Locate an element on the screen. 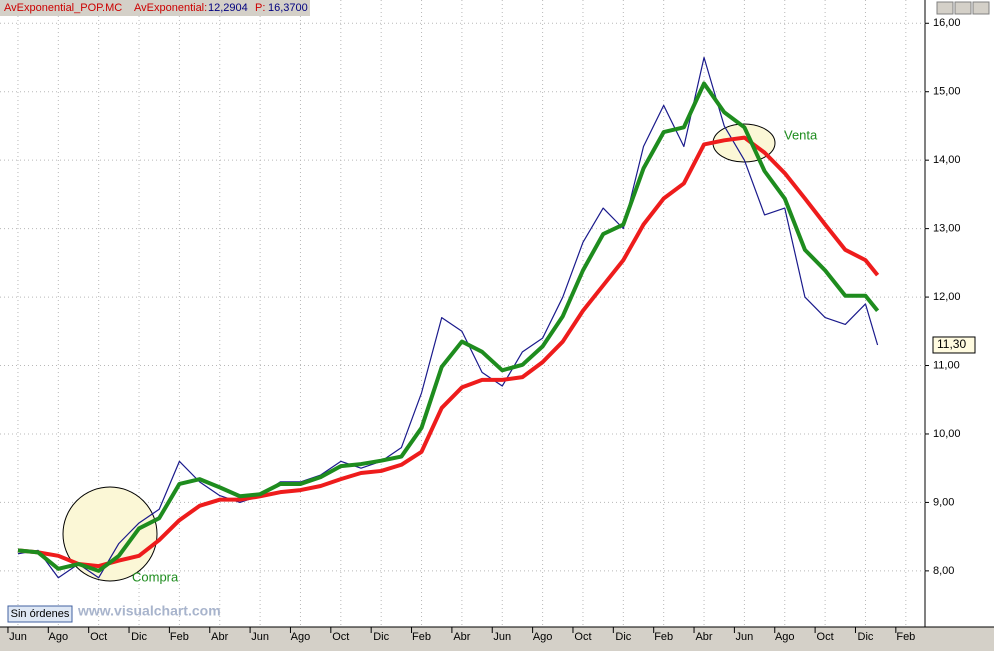 This screenshot has width=994, height=651. y-tick-label: 8,00 is located at coordinates (943, 571).